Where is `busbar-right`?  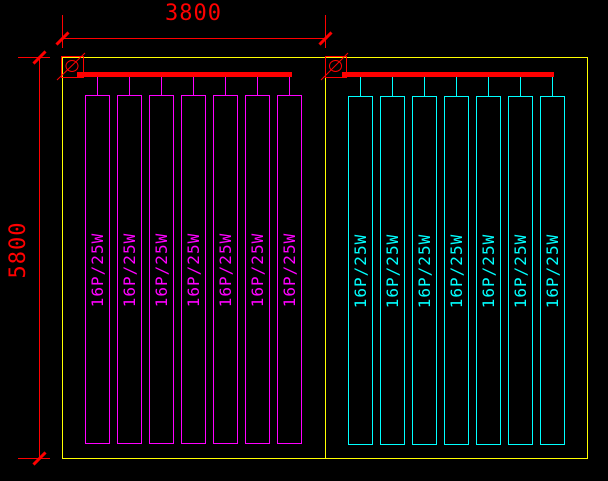
busbar-right is located at coordinates (448, 74).